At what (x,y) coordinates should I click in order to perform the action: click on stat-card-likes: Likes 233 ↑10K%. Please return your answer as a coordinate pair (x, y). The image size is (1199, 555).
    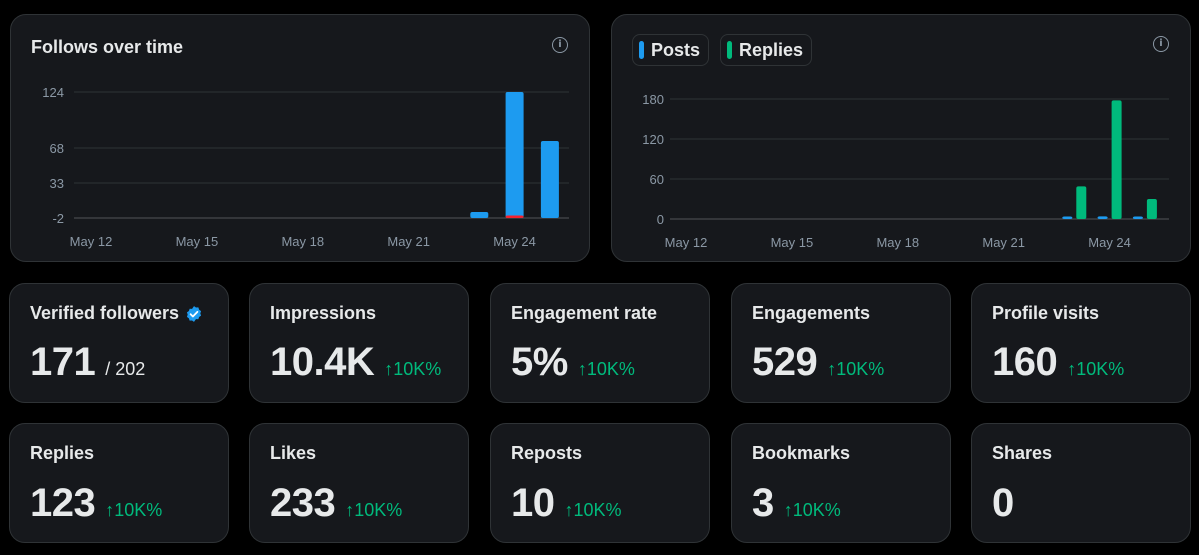
    Looking at the image, I should click on (359, 483).